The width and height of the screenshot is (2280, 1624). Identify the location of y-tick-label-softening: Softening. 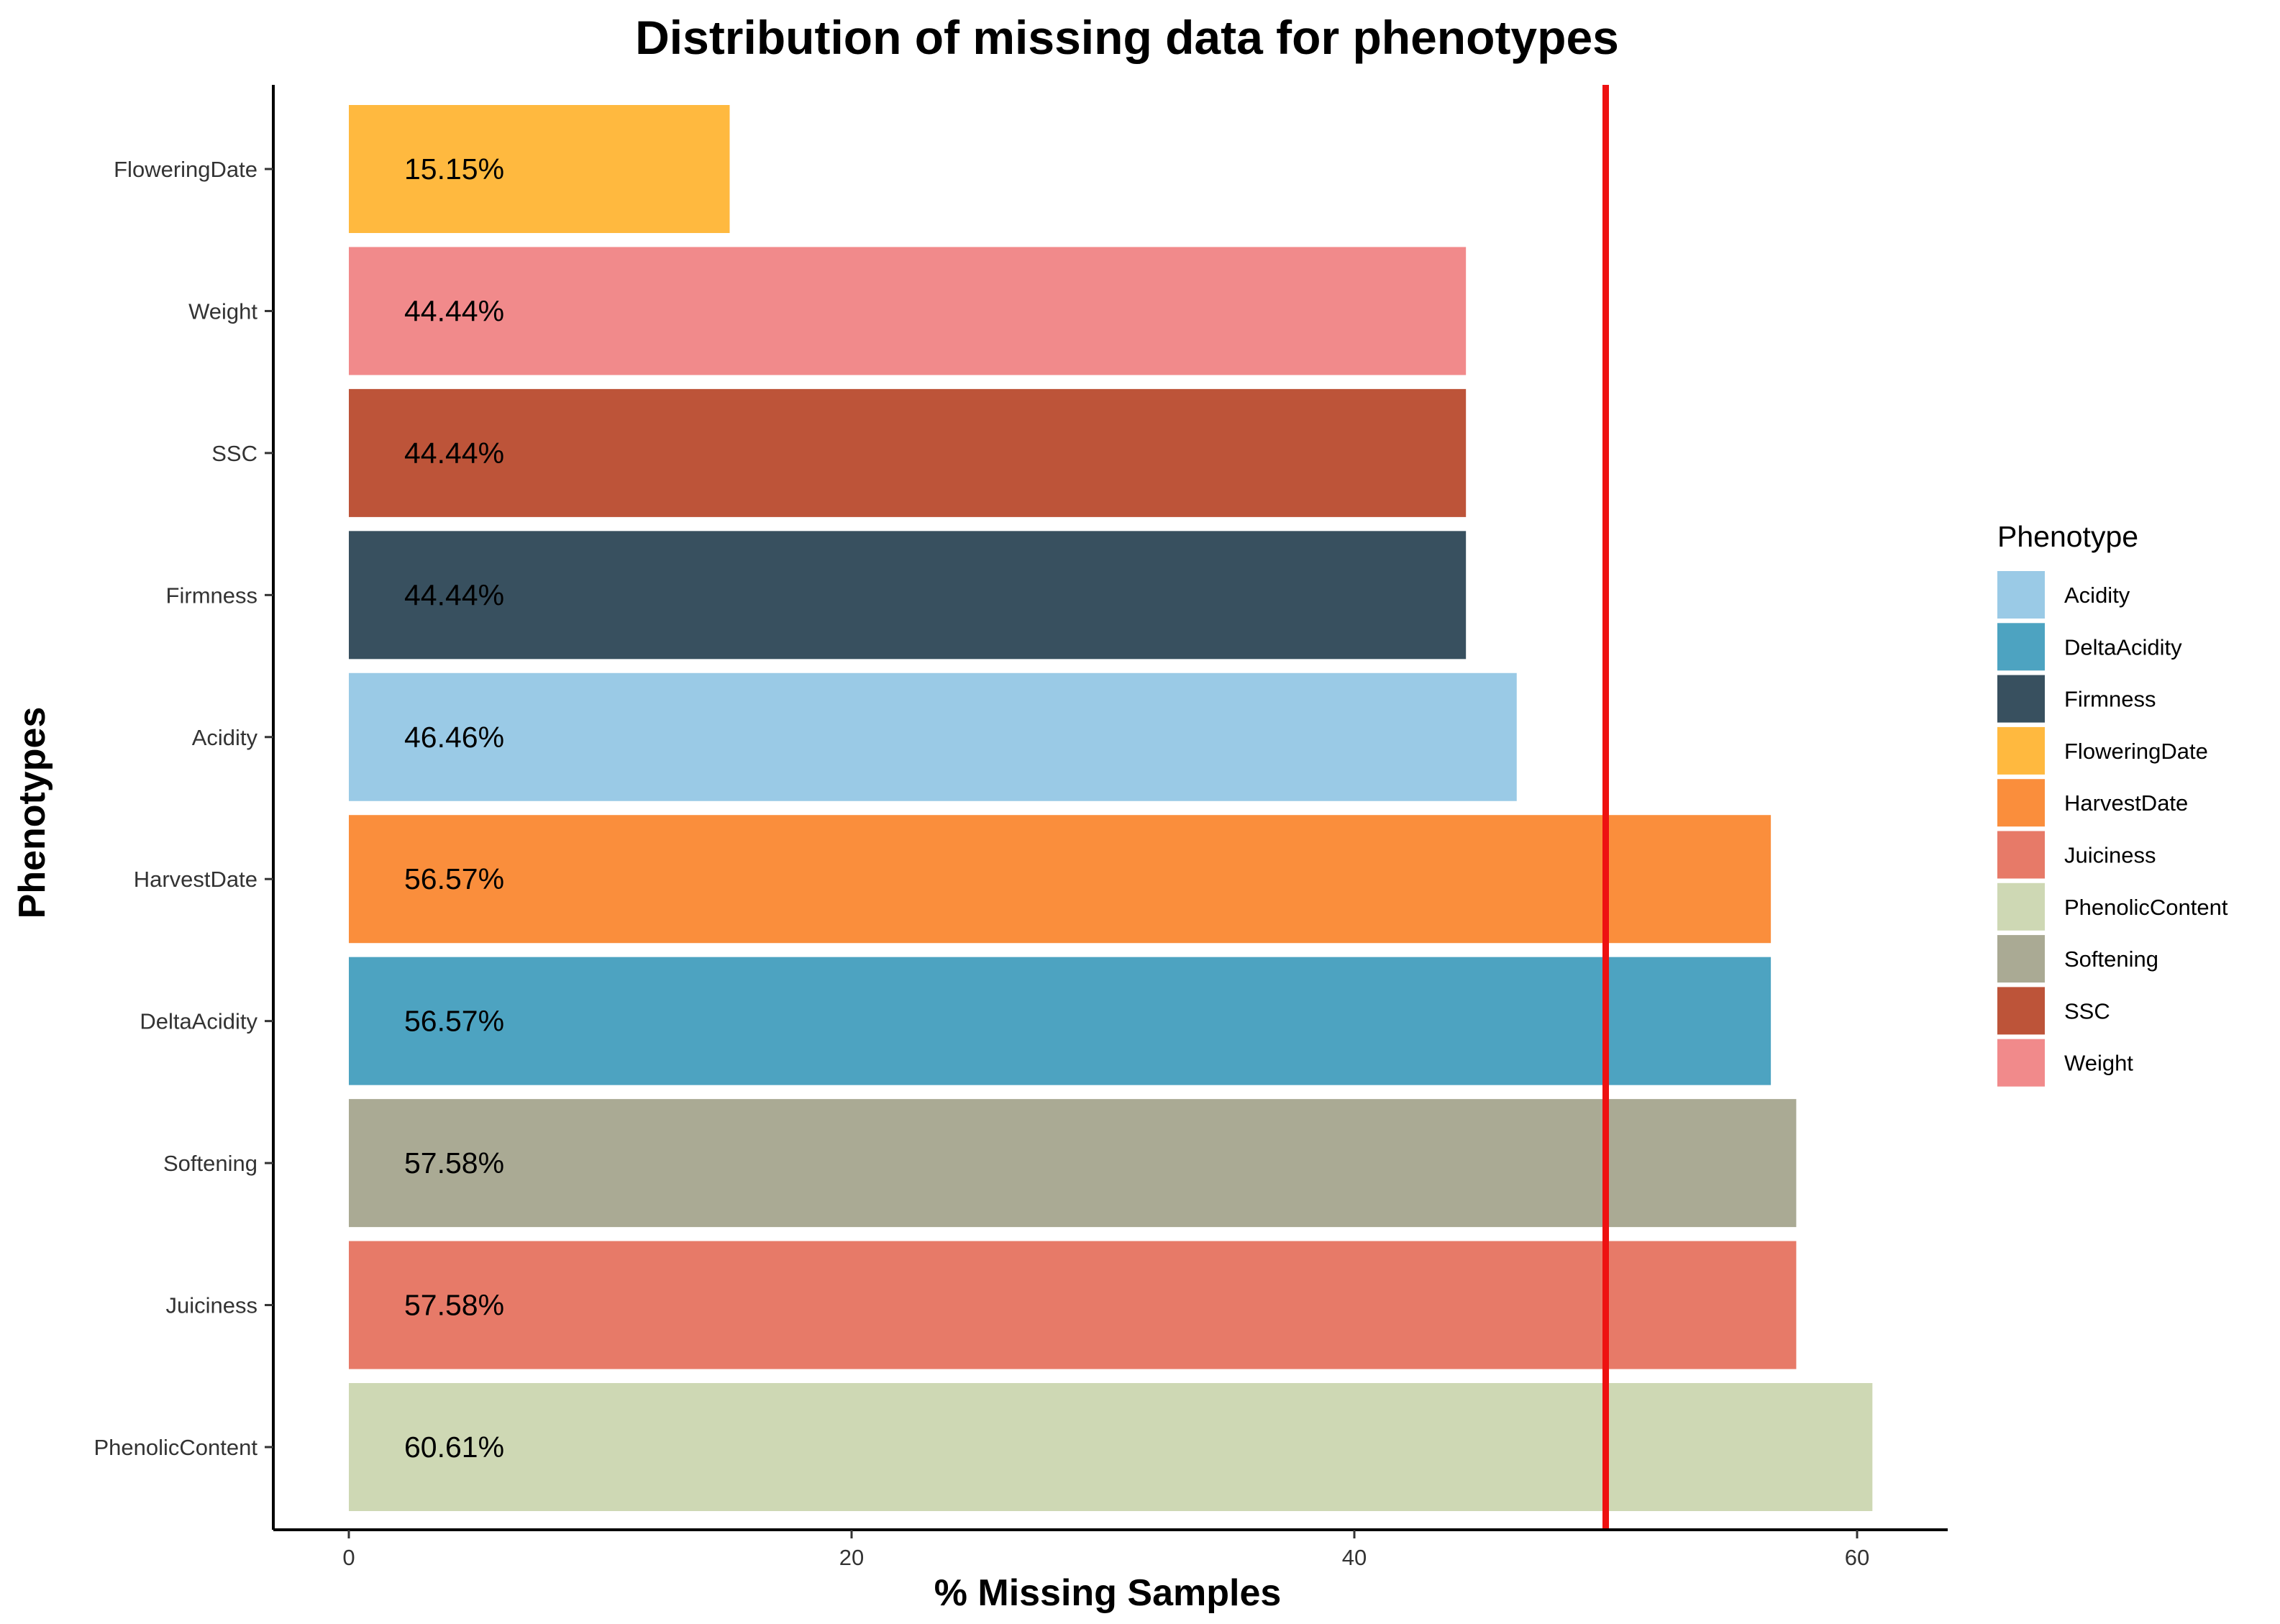
(210, 1163).